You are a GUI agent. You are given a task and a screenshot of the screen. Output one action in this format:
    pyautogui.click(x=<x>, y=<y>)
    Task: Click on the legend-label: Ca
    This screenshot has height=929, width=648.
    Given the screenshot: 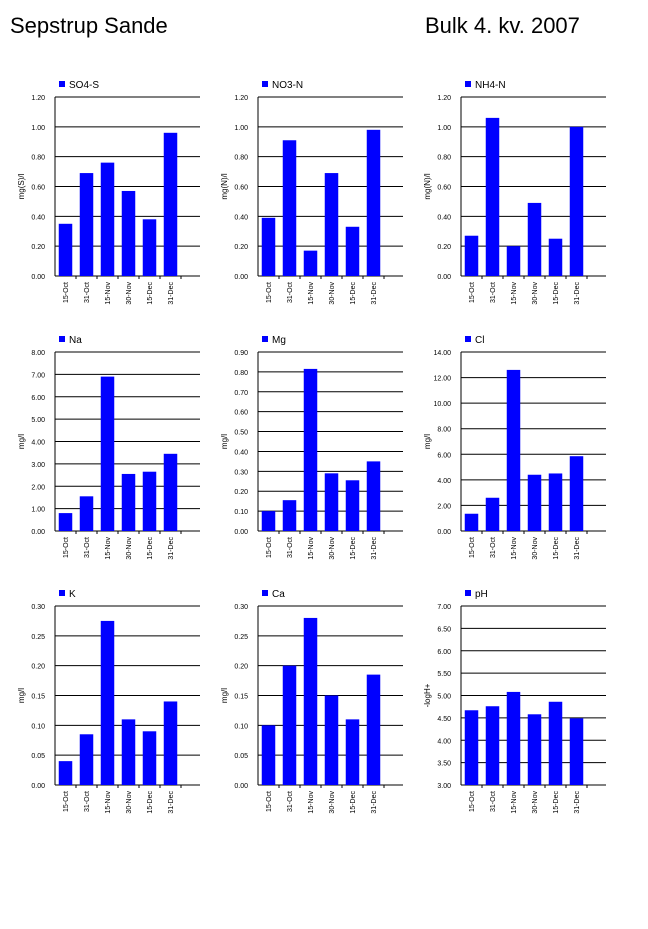 What is the action you would take?
    pyautogui.click(x=278, y=594)
    